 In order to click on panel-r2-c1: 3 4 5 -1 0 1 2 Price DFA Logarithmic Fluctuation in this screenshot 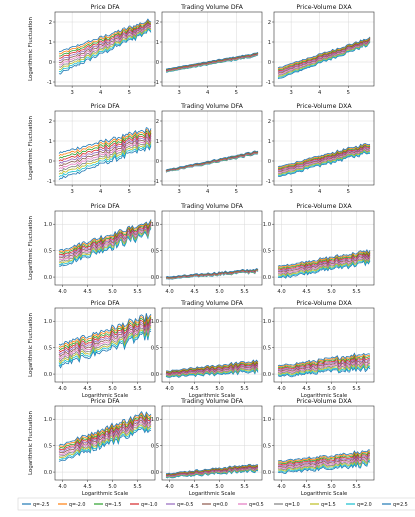, I will do `click(92, 149)`.